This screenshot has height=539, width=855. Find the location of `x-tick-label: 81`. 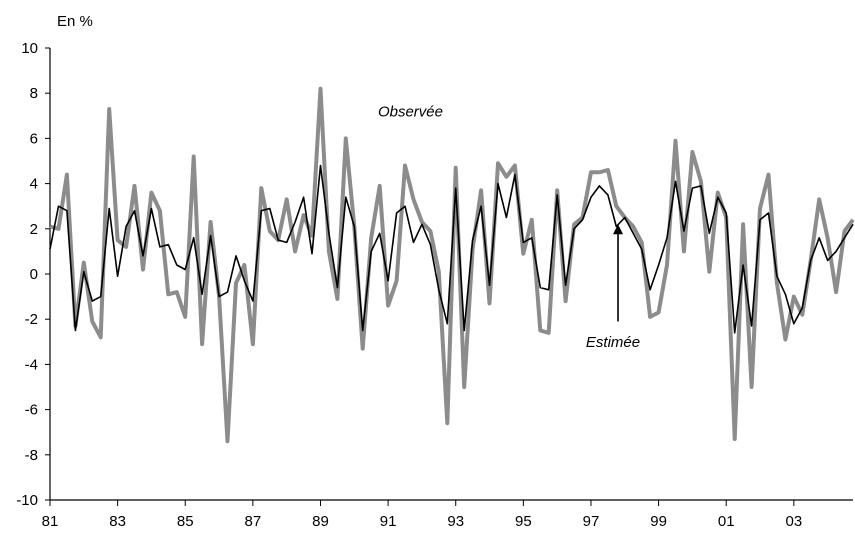

x-tick-label: 81 is located at coordinates (50, 521).